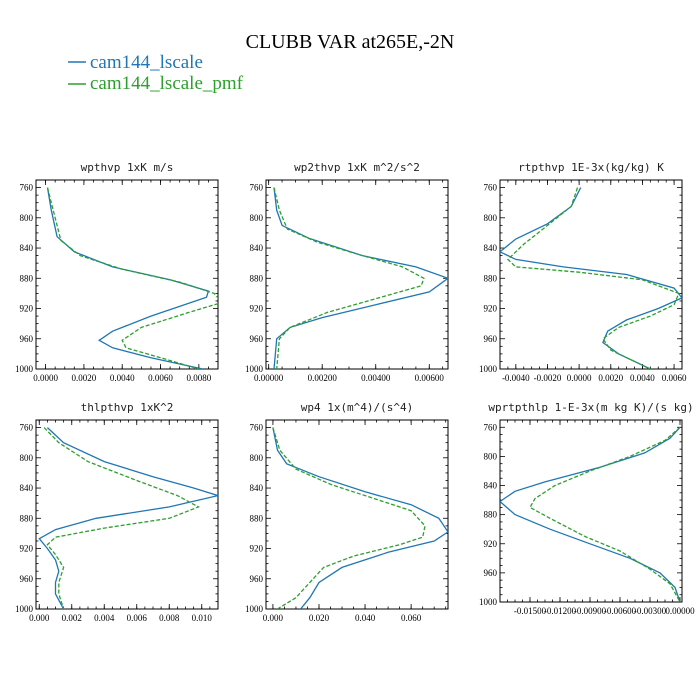 This screenshot has height=700, width=700. Describe the element at coordinates (357, 407) in the screenshot. I see `panel-title: wp4 1x(m^4)/(s^4)` at that location.